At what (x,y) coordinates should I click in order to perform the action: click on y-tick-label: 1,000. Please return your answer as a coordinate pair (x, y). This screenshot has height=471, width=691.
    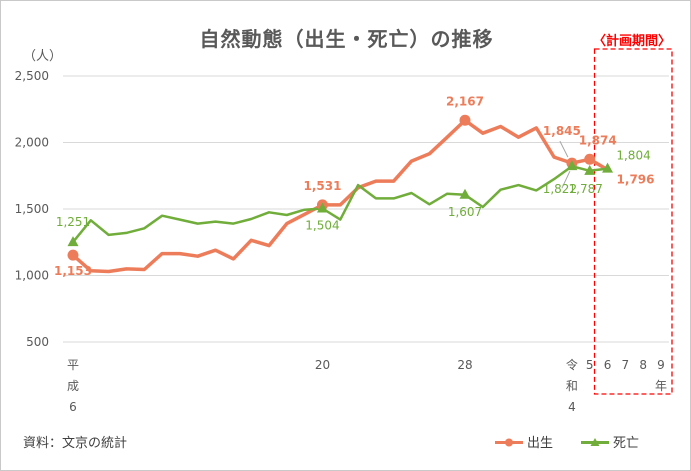
    Looking at the image, I should click on (32, 276).